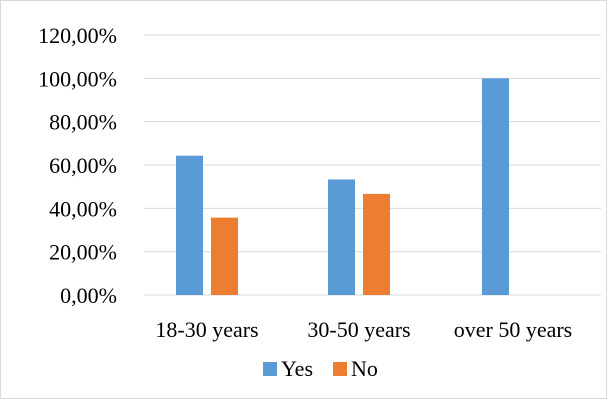 The width and height of the screenshot is (608, 401). I want to click on legend-item-yes: Yes, so click(288, 368).